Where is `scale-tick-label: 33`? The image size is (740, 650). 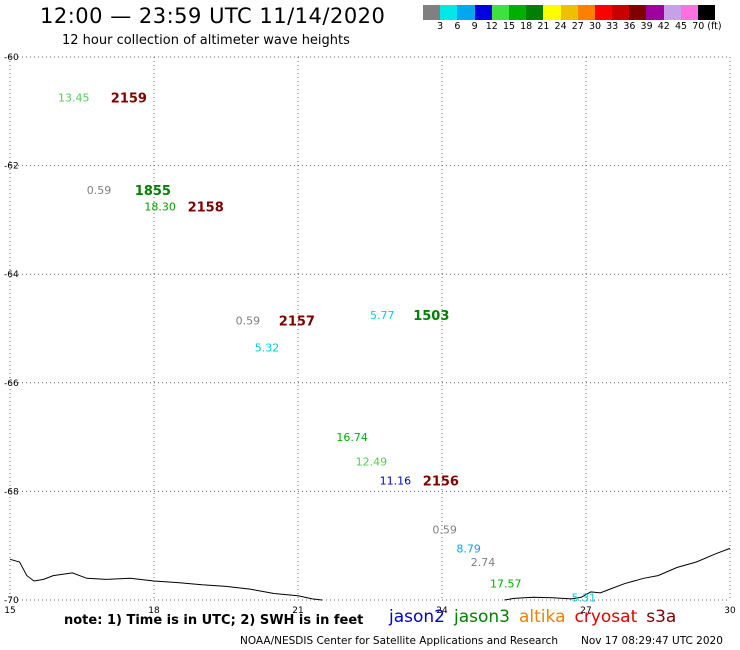 scale-tick-label: 33 is located at coordinates (612, 26).